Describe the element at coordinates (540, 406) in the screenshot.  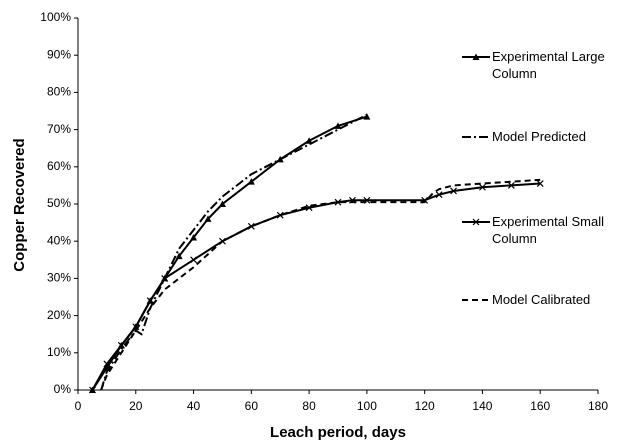
I see `x-tick-label: 160` at that location.